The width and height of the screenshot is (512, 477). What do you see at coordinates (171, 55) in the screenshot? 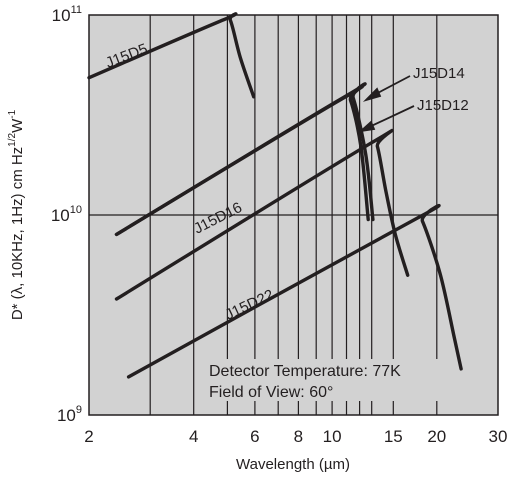
I see `series-line-j15d5` at bounding box center [171, 55].